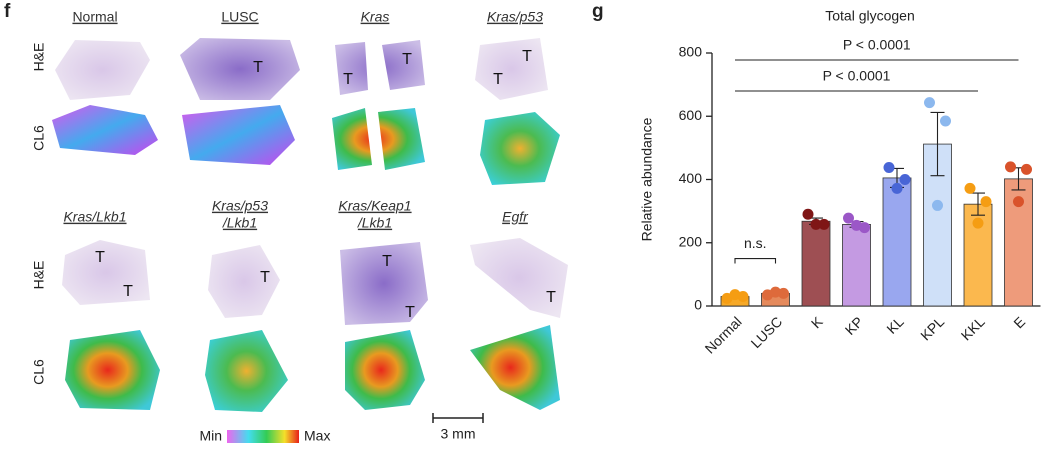  Describe the element at coordinates (94, 17) in the screenshot. I see `column-title: Normal` at that location.